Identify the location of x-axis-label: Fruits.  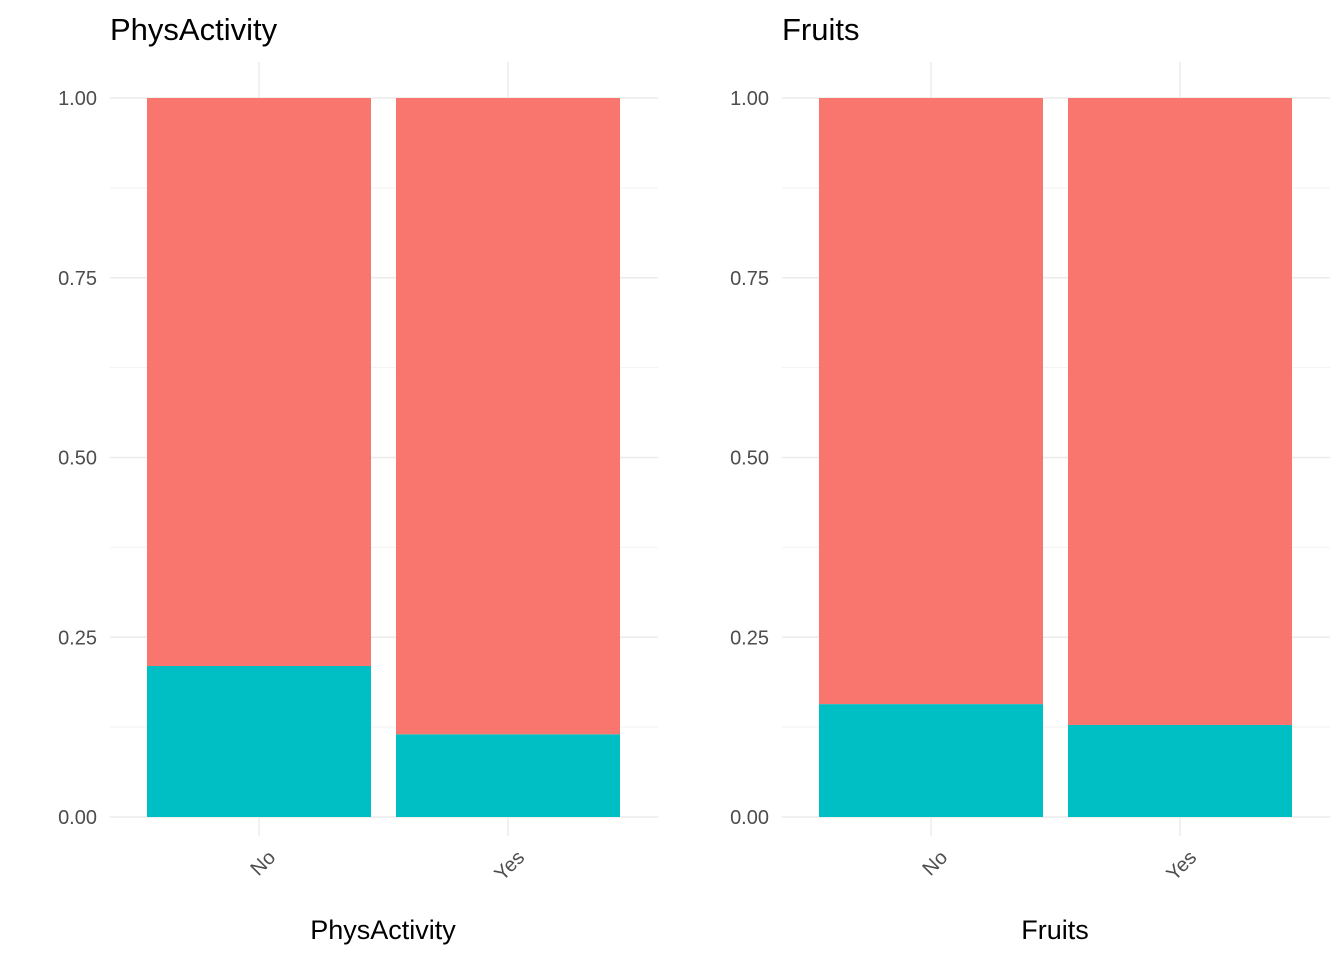
(1055, 930).